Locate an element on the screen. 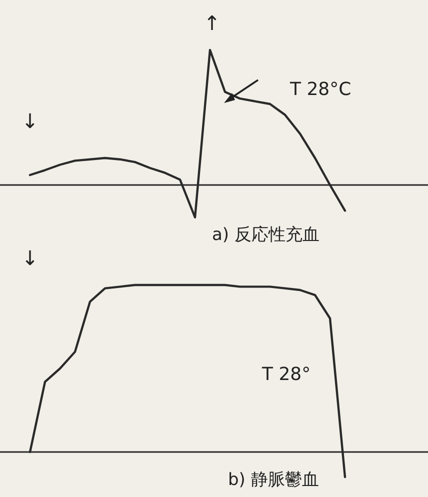  annotation: T 28° is located at coordinates (286, 374).